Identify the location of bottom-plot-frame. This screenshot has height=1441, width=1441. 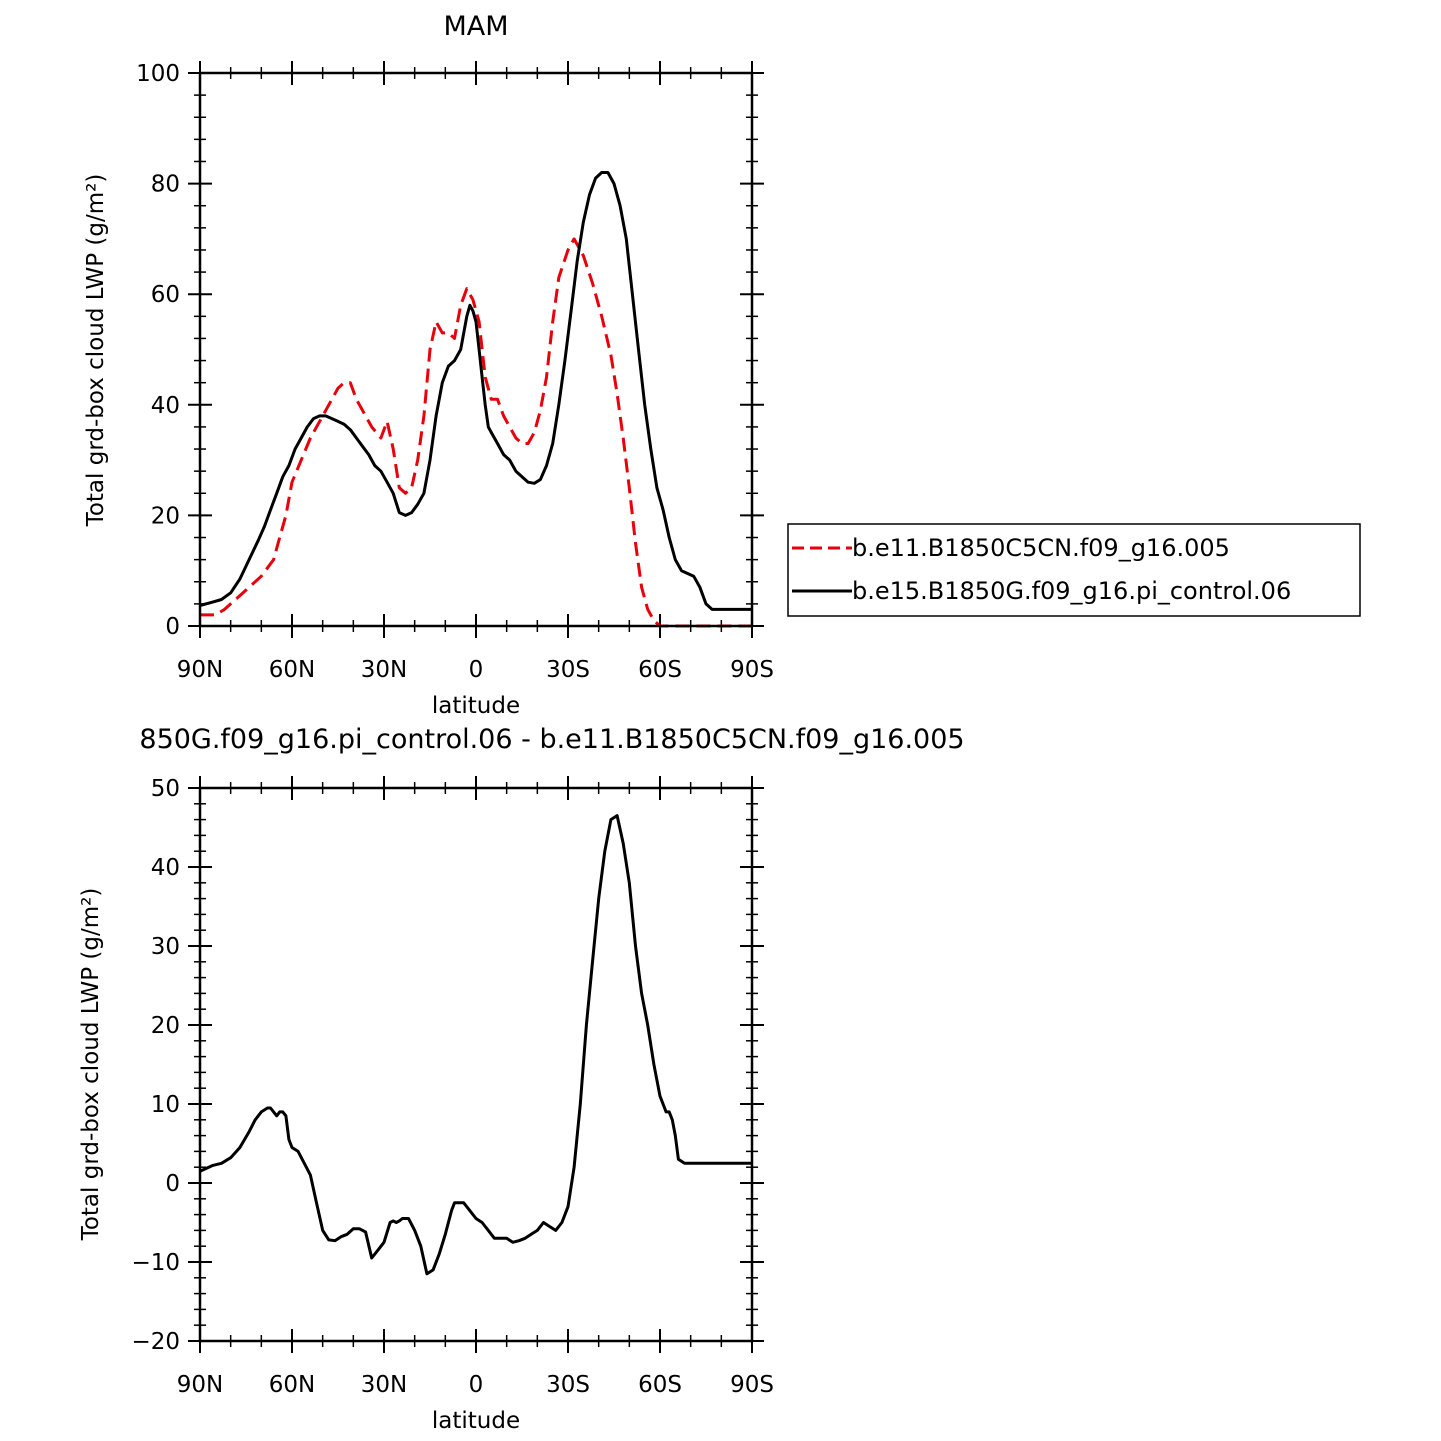
(476, 1064).